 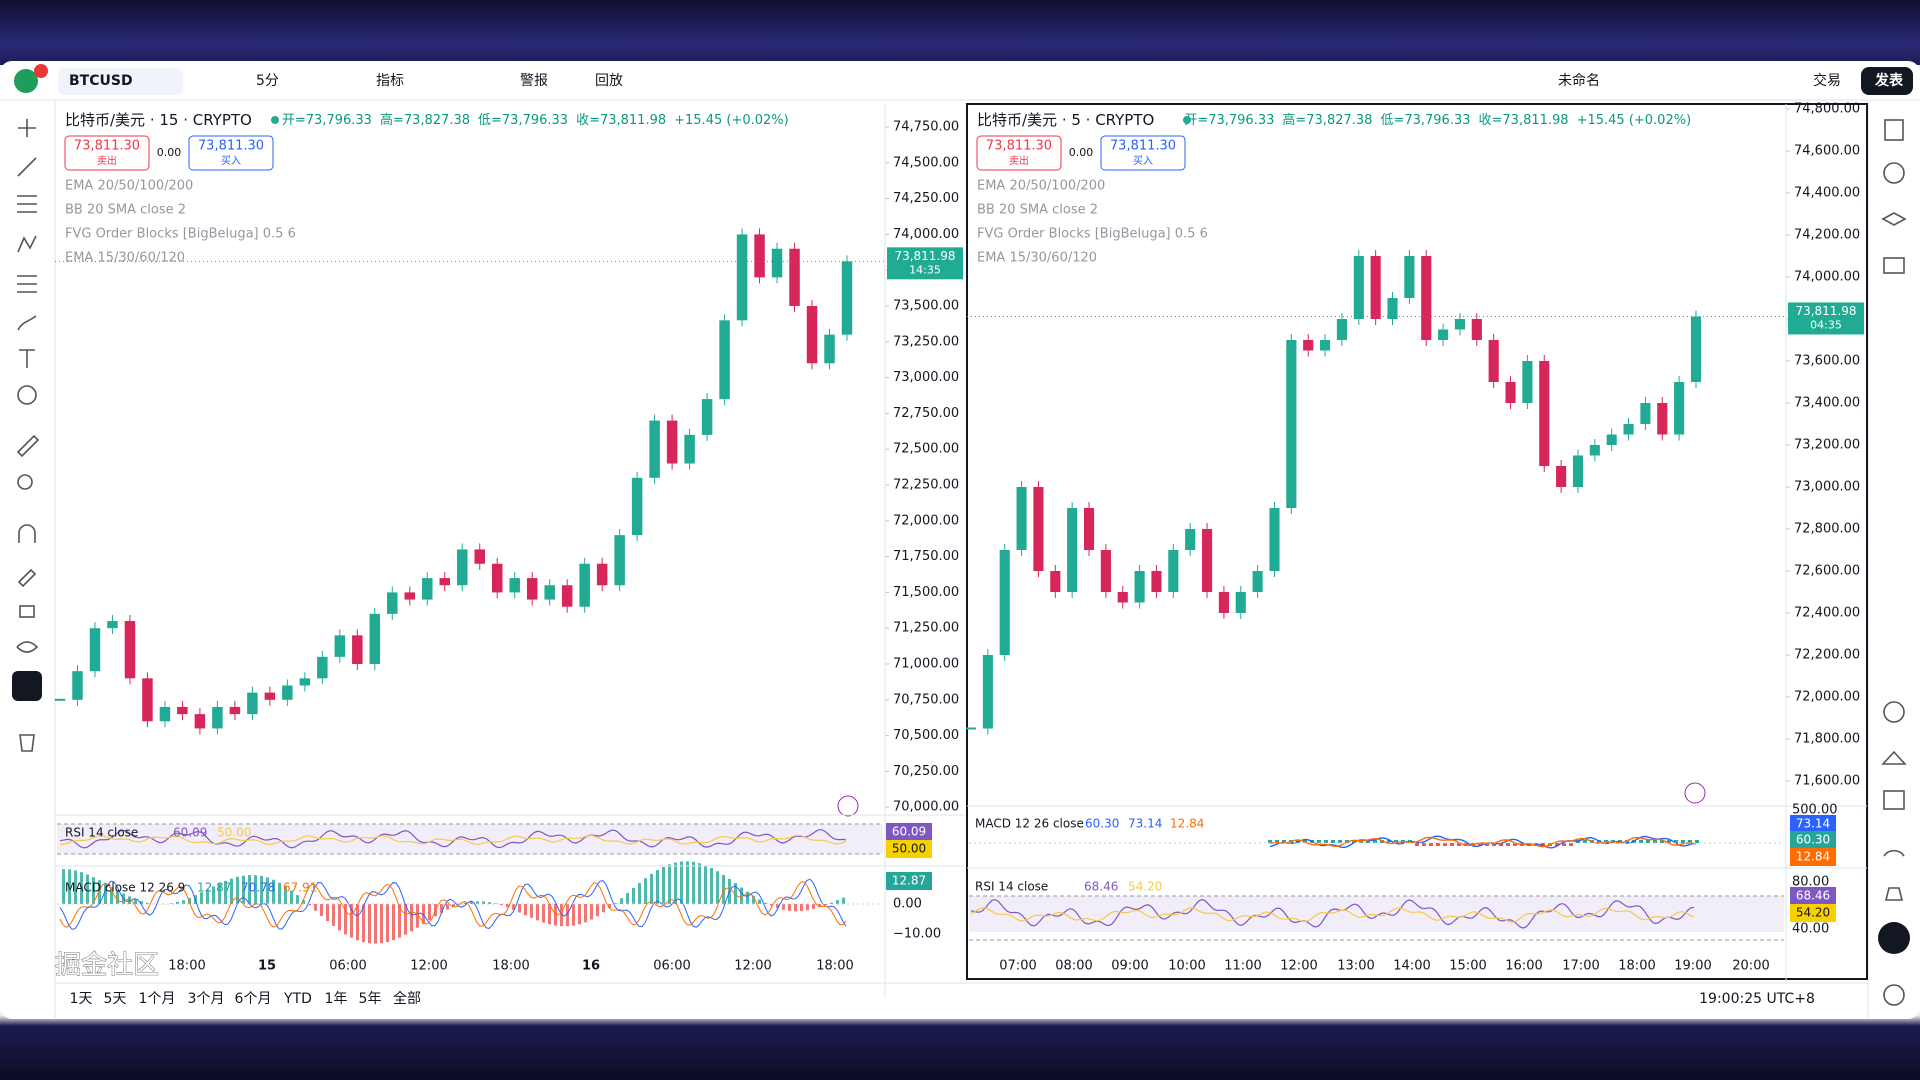 I want to click on range-button: YTD, so click(x=297, y=999).